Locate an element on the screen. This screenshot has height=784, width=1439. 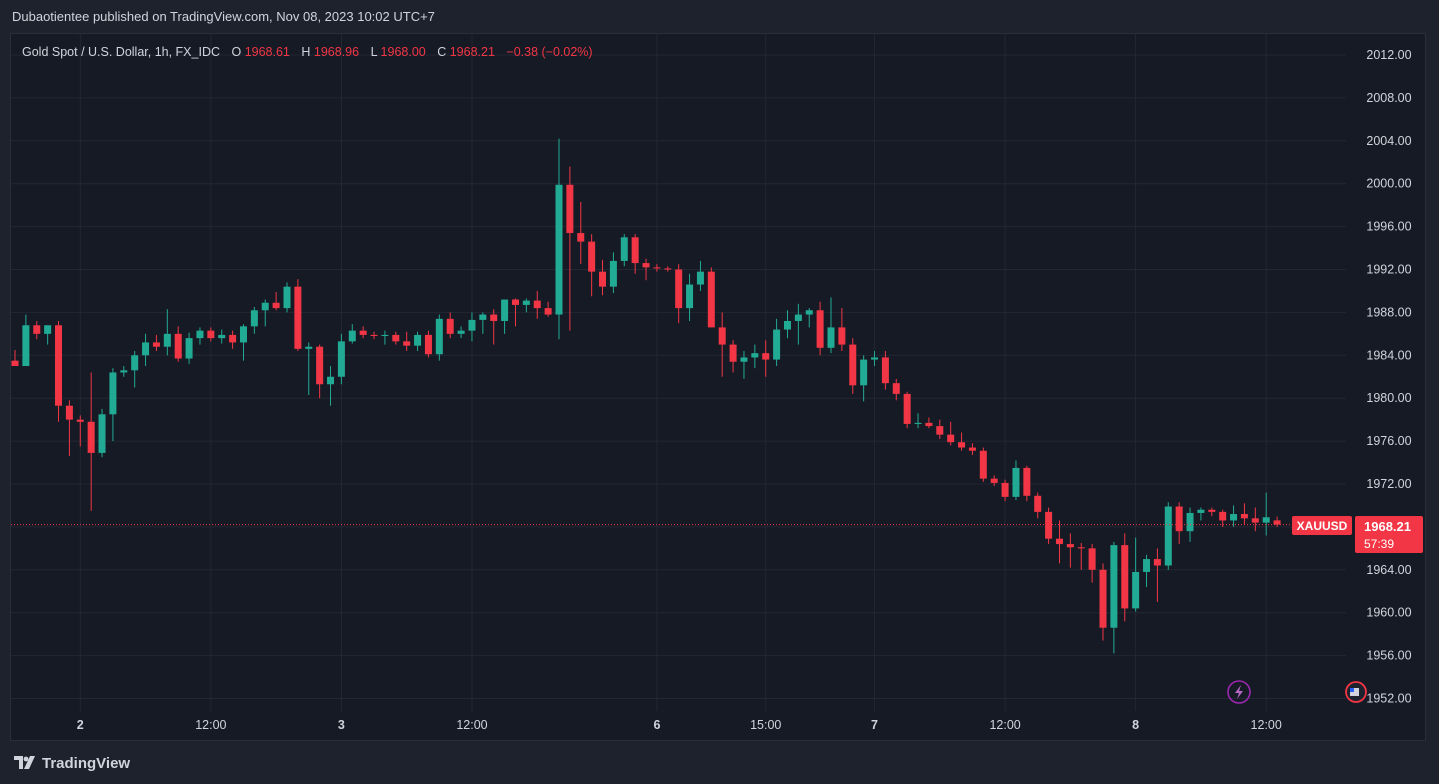
time-tick-label: 8 is located at coordinates (1135, 725).